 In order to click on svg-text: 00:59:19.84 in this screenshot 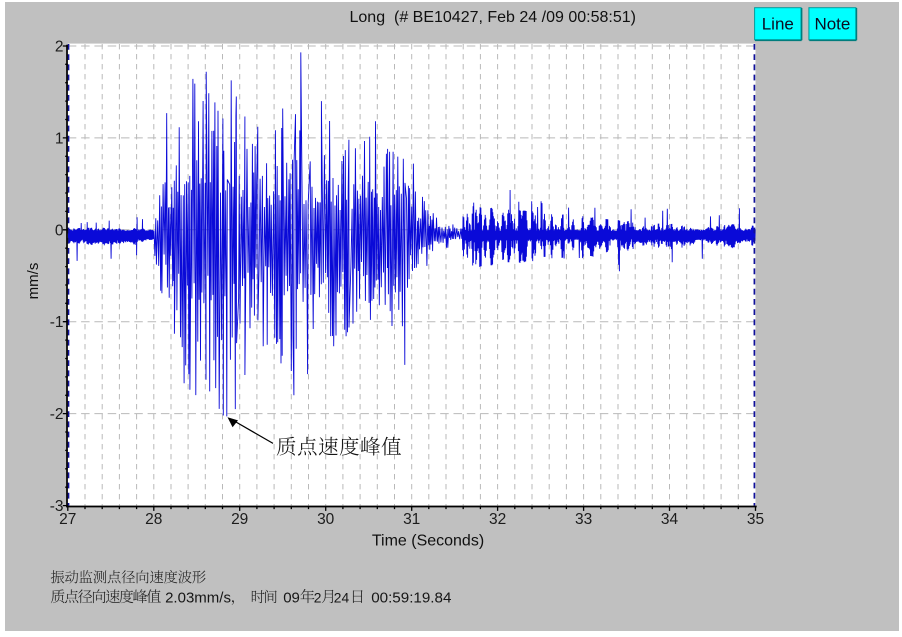, I will do `click(411, 598)`.